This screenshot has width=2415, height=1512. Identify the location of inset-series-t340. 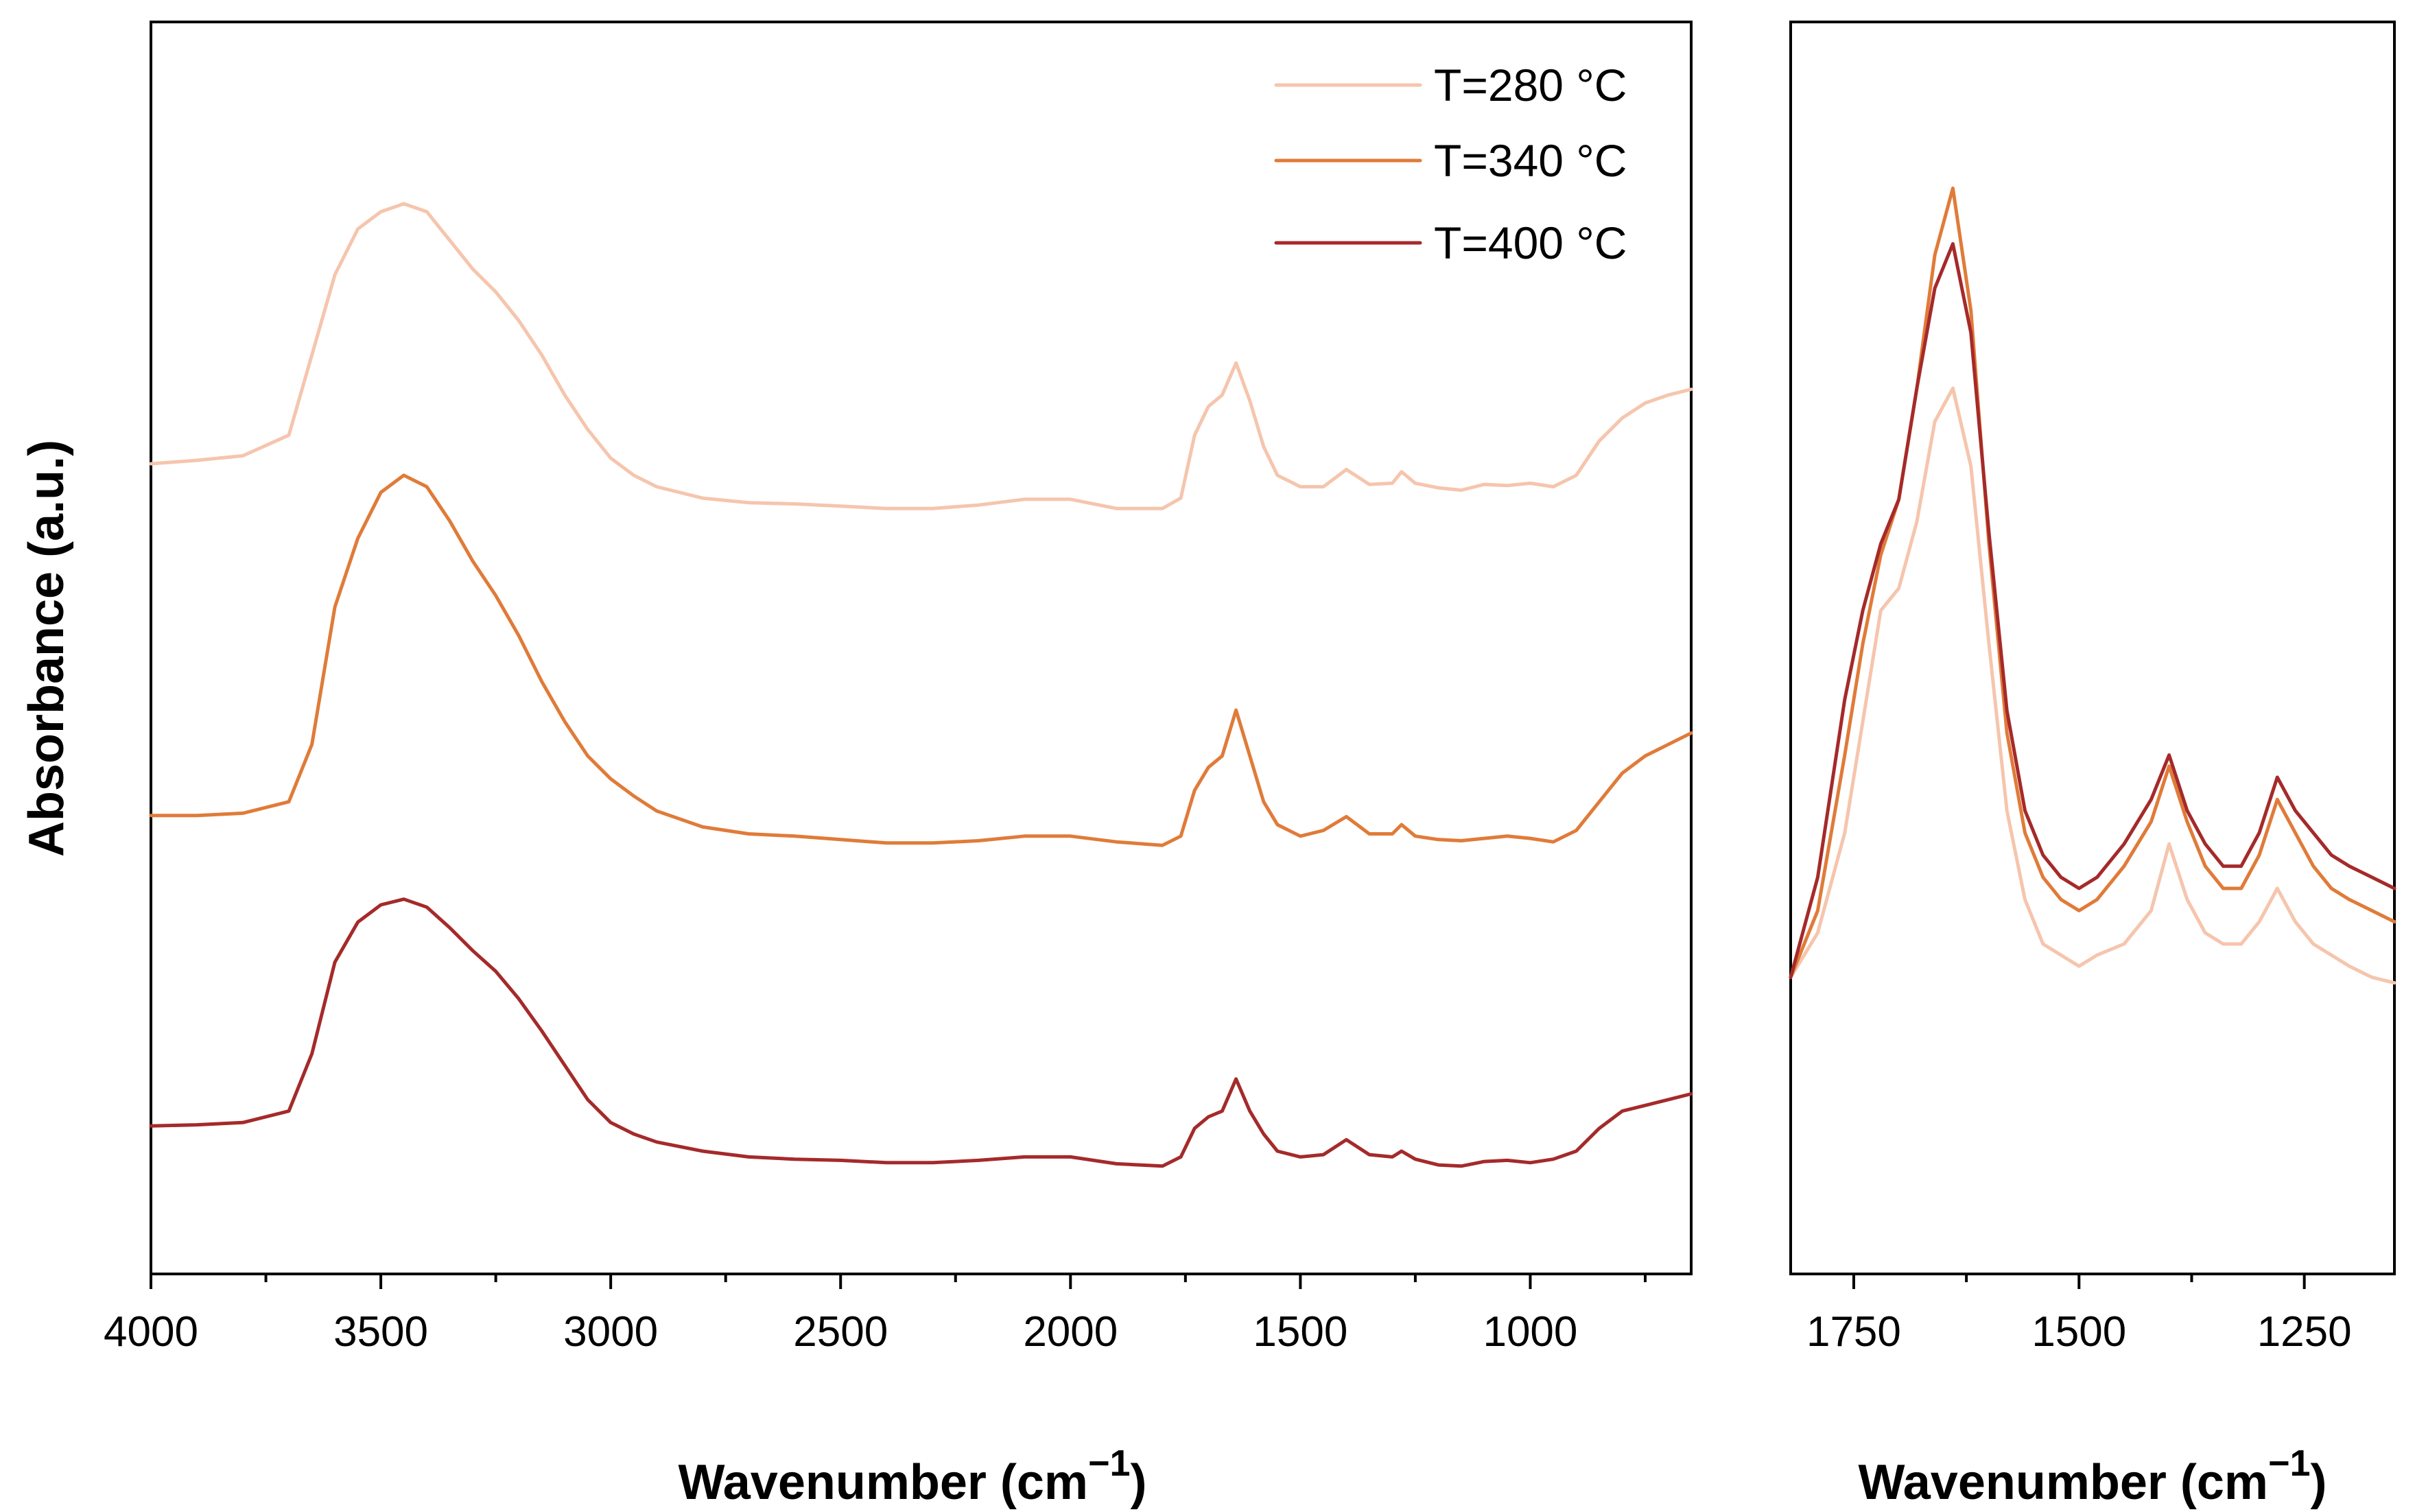
(2092, 583).